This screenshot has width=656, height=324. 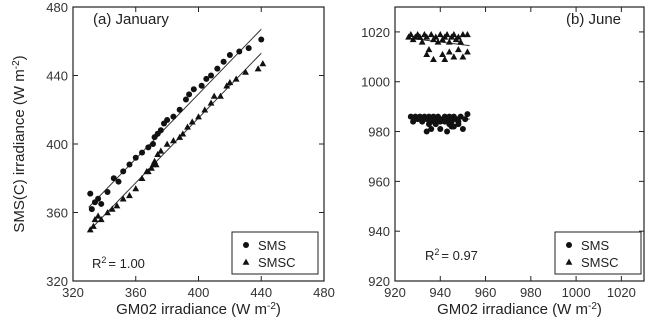 I want to click on x-axis-unit-close: ), so click(x=599, y=309).